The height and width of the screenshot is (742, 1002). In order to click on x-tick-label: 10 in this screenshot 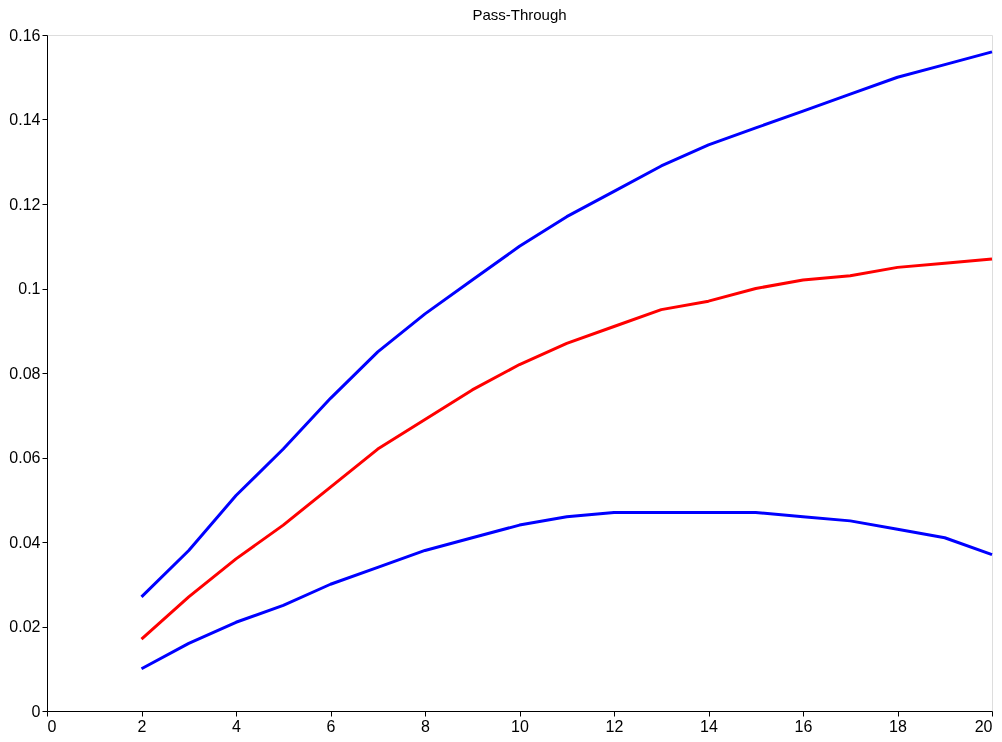, I will do `click(520, 726)`.